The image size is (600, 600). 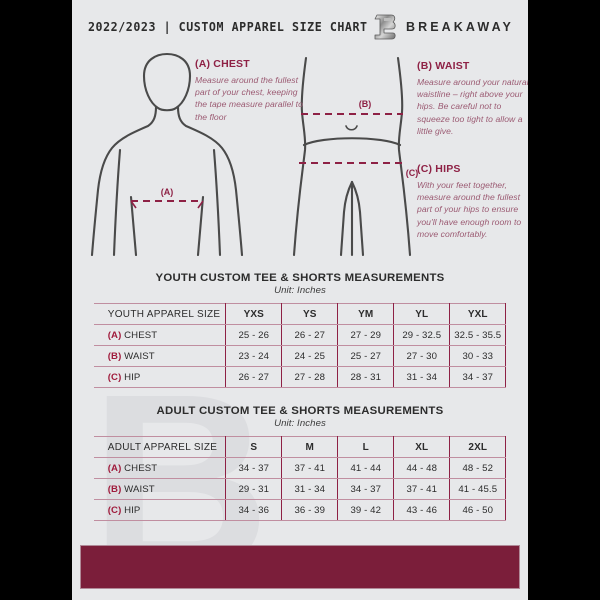 I want to click on adult-row-waist-letter: (B), so click(x=114, y=489).